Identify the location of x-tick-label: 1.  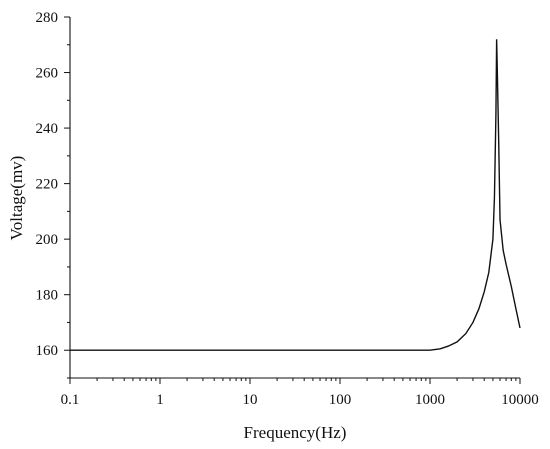
(160, 400).